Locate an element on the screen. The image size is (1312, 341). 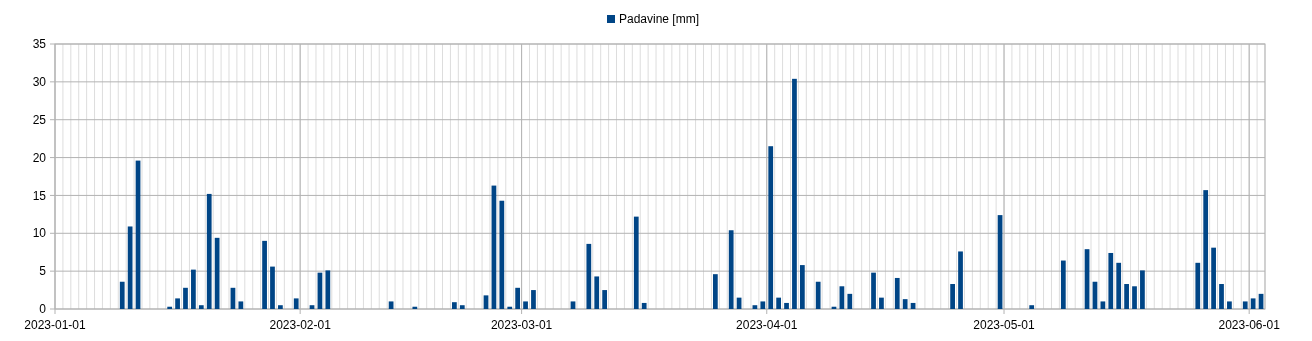
legend-label: Padavine [mm] is located at coordinates (659, 19).